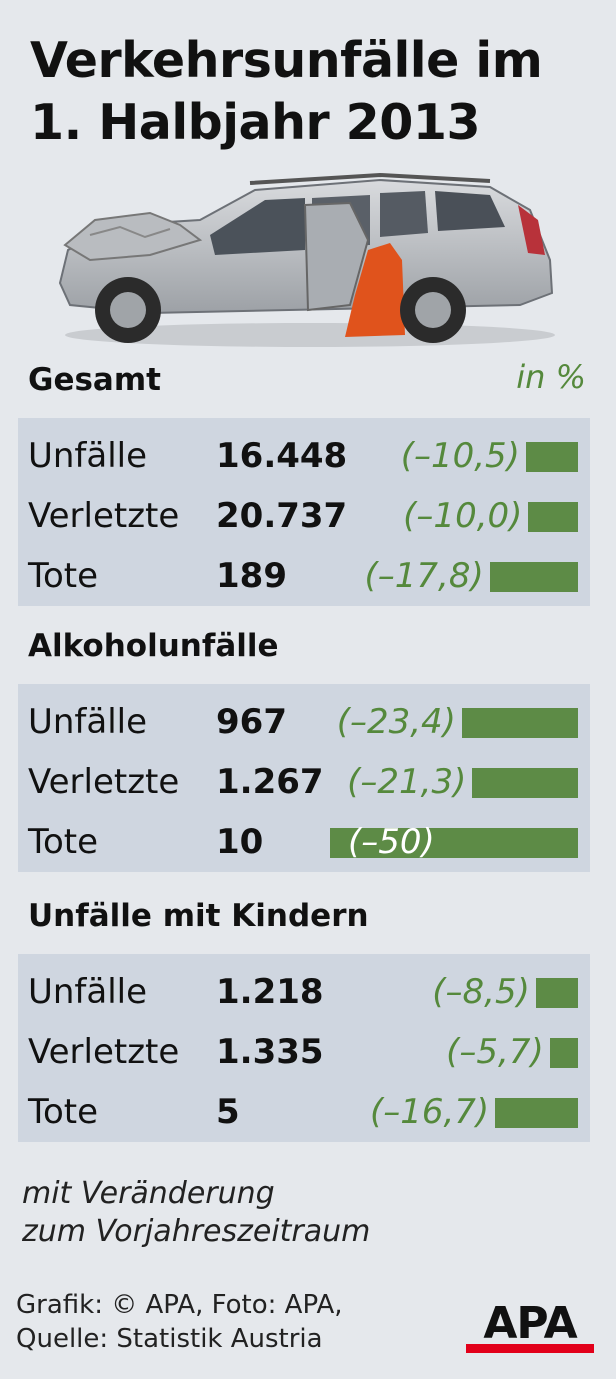 The height and width of the screenshot is (1379, 616). What do you see at coordinates (551, 377) in the screenshot?
I see `unit-label: in %` at bounding box center [551, 377].